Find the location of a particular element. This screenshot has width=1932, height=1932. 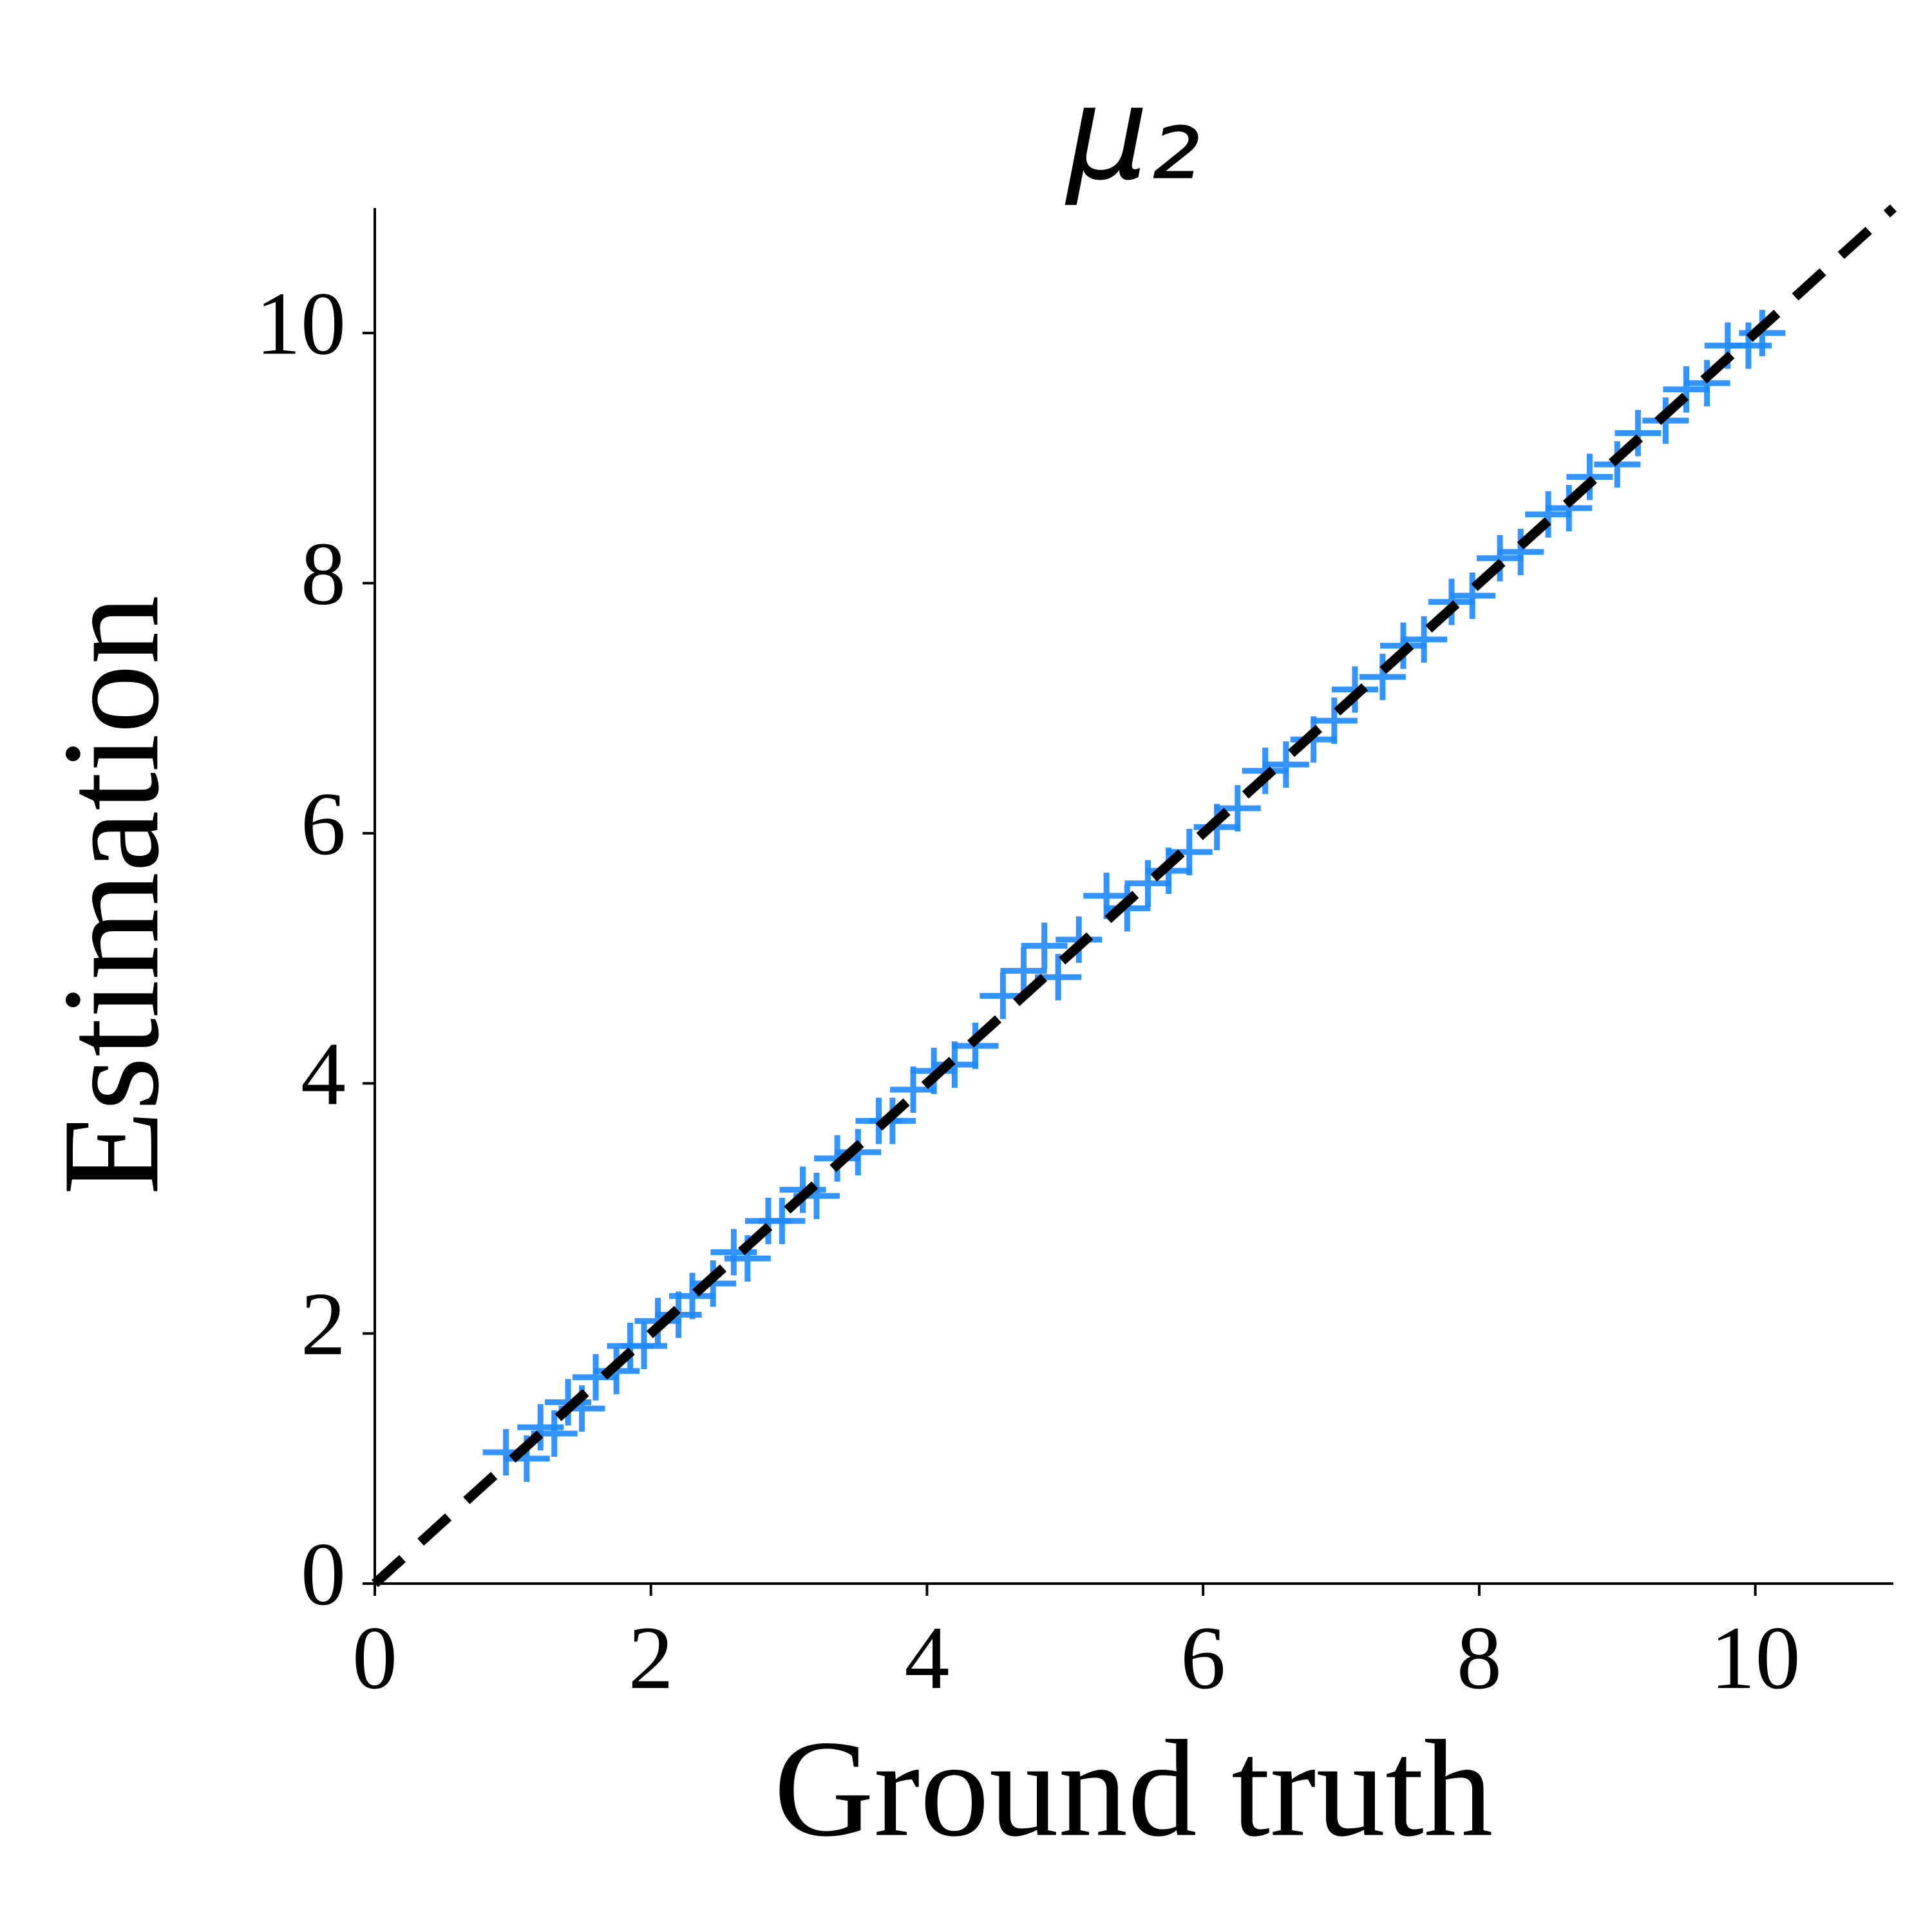

x-tick-label: 10 is located at coordinates (1756, 1658).